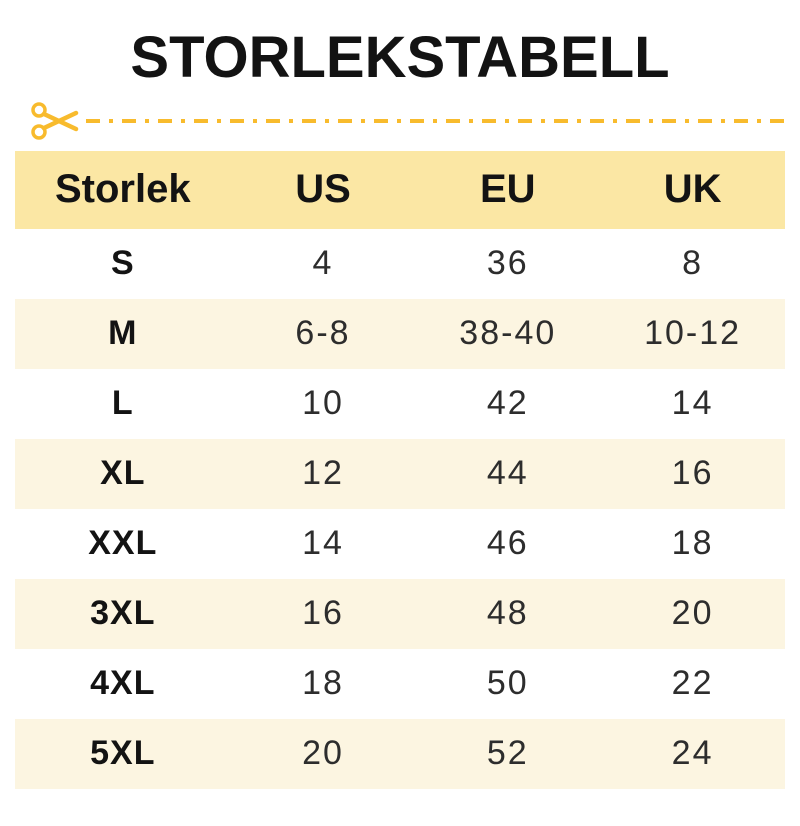  What do you see at coordinates (400, 57) in the screenshot?
I see `page-title: STORLEKSTABELL` at bounding box center [400, 57].